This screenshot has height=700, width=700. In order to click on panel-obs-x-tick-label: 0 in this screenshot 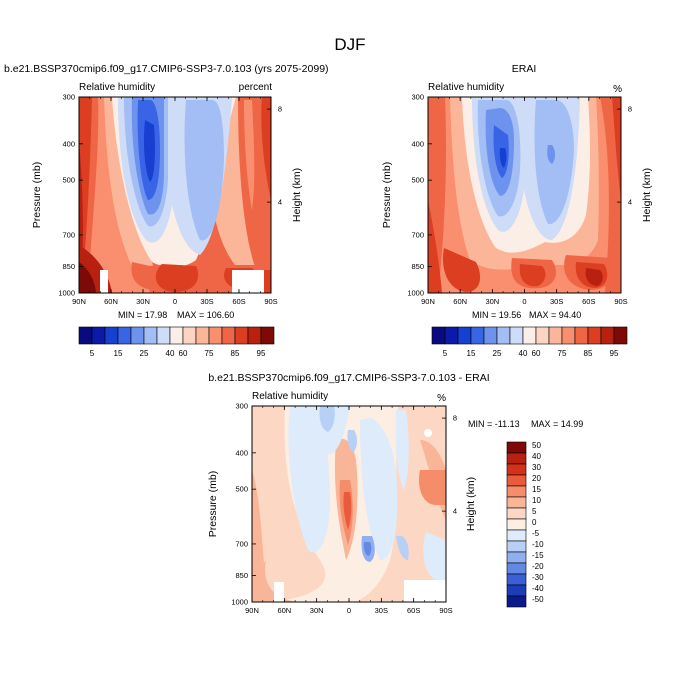, I will do `click(524, 301)`.